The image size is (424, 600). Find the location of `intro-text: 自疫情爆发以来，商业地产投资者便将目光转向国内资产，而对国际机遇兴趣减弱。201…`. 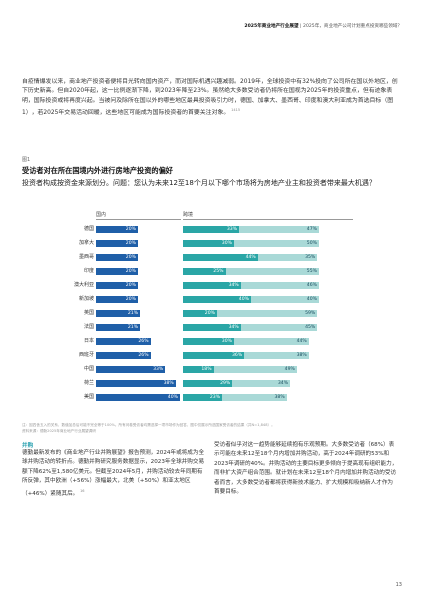

intro-text: 自疫情爆发以来，商业地产投资者便将目光转向国内资产，而对国际机遇兴趣减弱。201… is located at coordinates (210, 97).